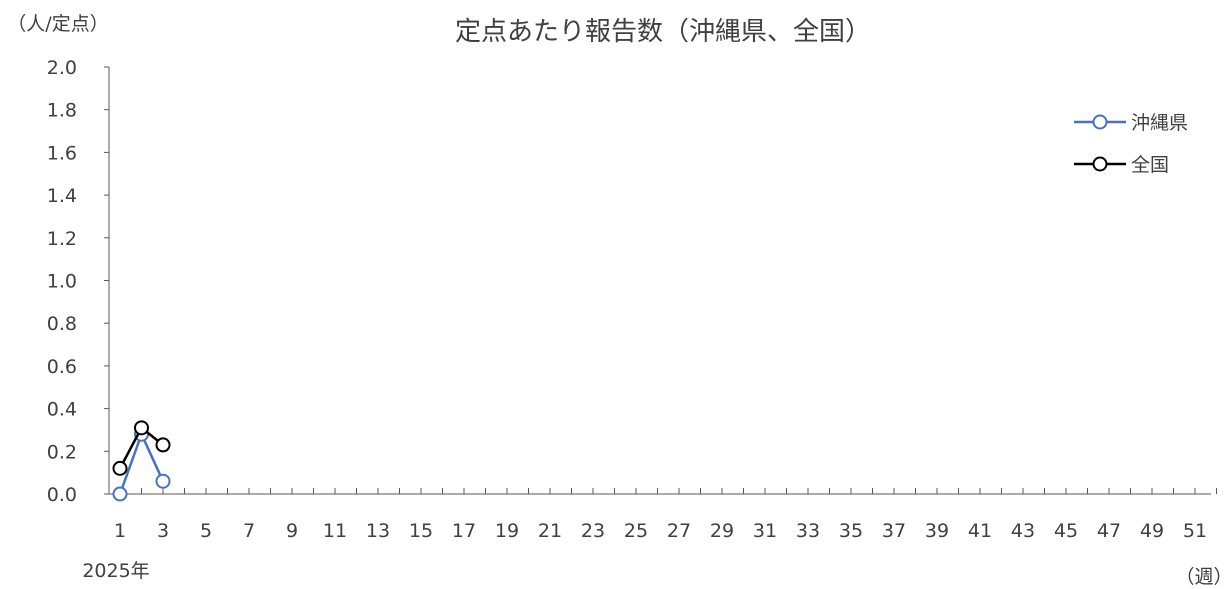 The width and height of the screenshot is (1232, 589). I want to click on x-tick-label: 51, so click(1195, 531).